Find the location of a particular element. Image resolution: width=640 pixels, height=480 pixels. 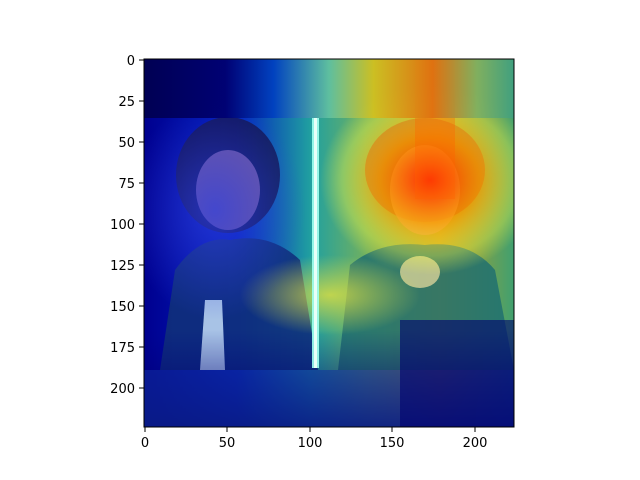

y-axis: 0 25 50 75 100 125 150 175 200 is located at coordinates (127, 225).